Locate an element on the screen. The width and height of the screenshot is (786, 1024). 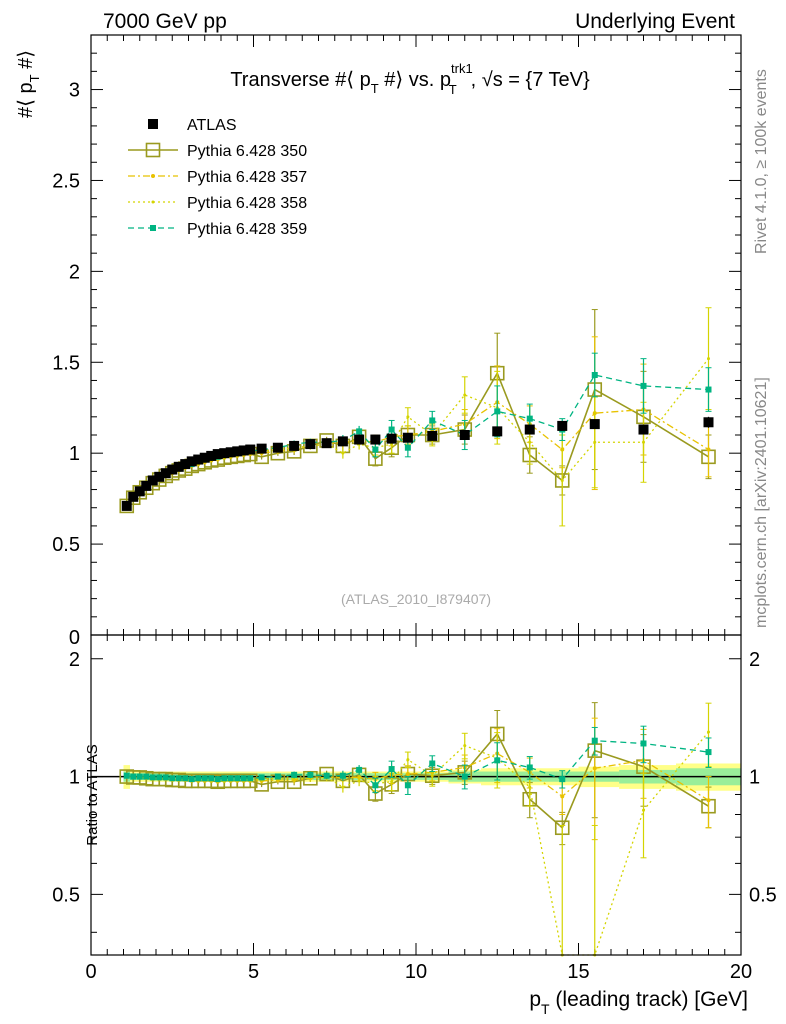
ylabel-sub: T is located at coordinates (34, 78).